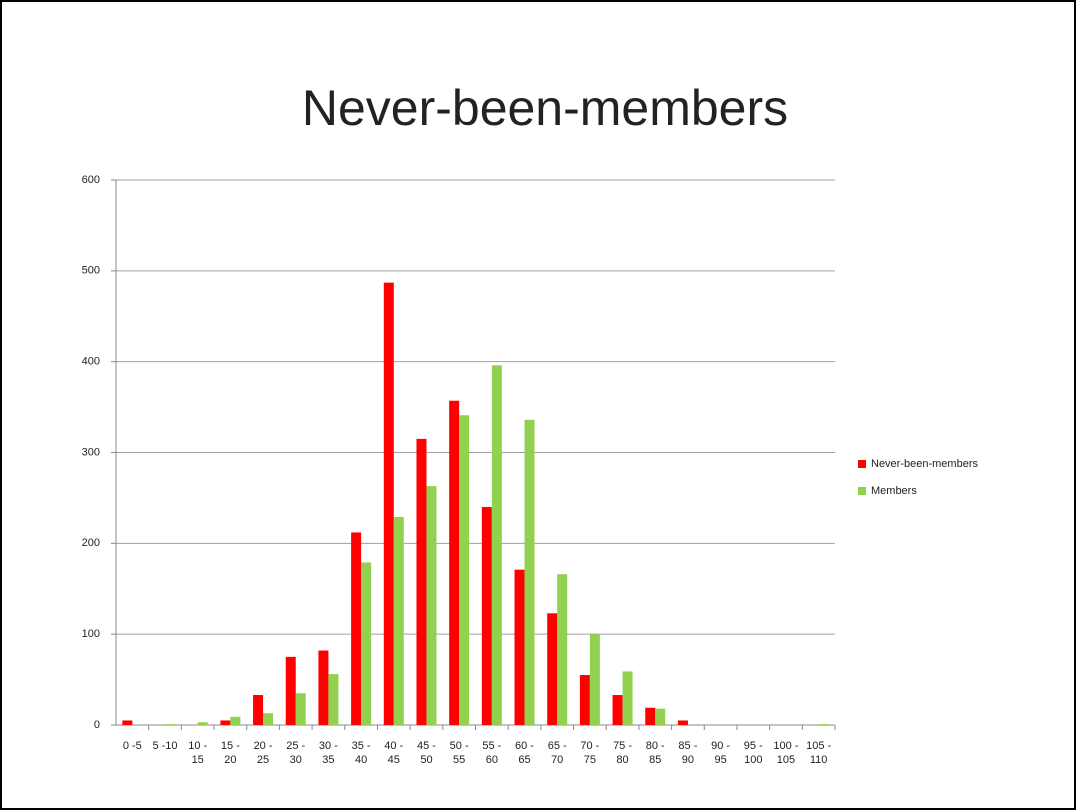 The height and width of the screenshot is (810, 1076). I want to click on x-tick-label: 45 - 50, so click(426, 753).